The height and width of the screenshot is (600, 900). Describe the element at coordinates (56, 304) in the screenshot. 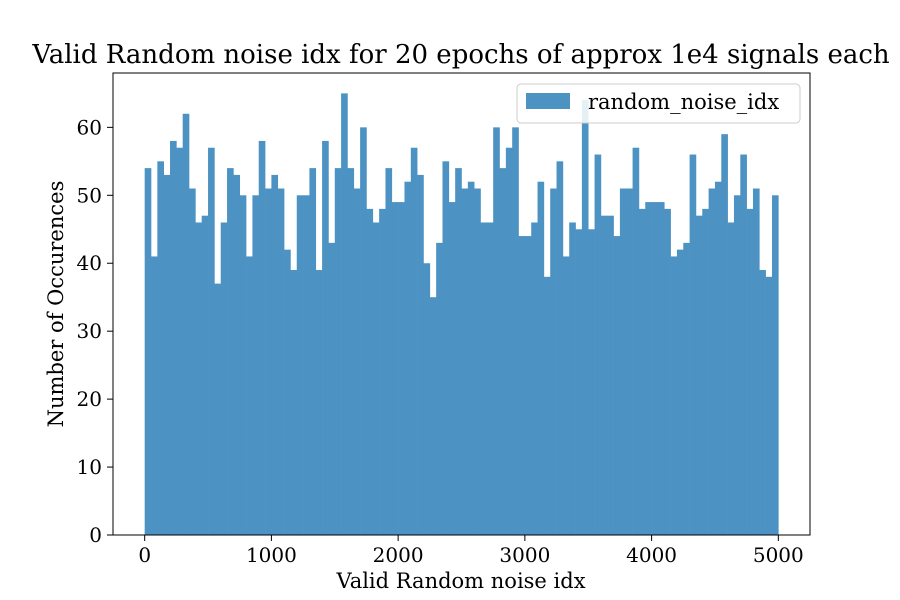

I see `y-axis-label: Number of Occurences` at that location.